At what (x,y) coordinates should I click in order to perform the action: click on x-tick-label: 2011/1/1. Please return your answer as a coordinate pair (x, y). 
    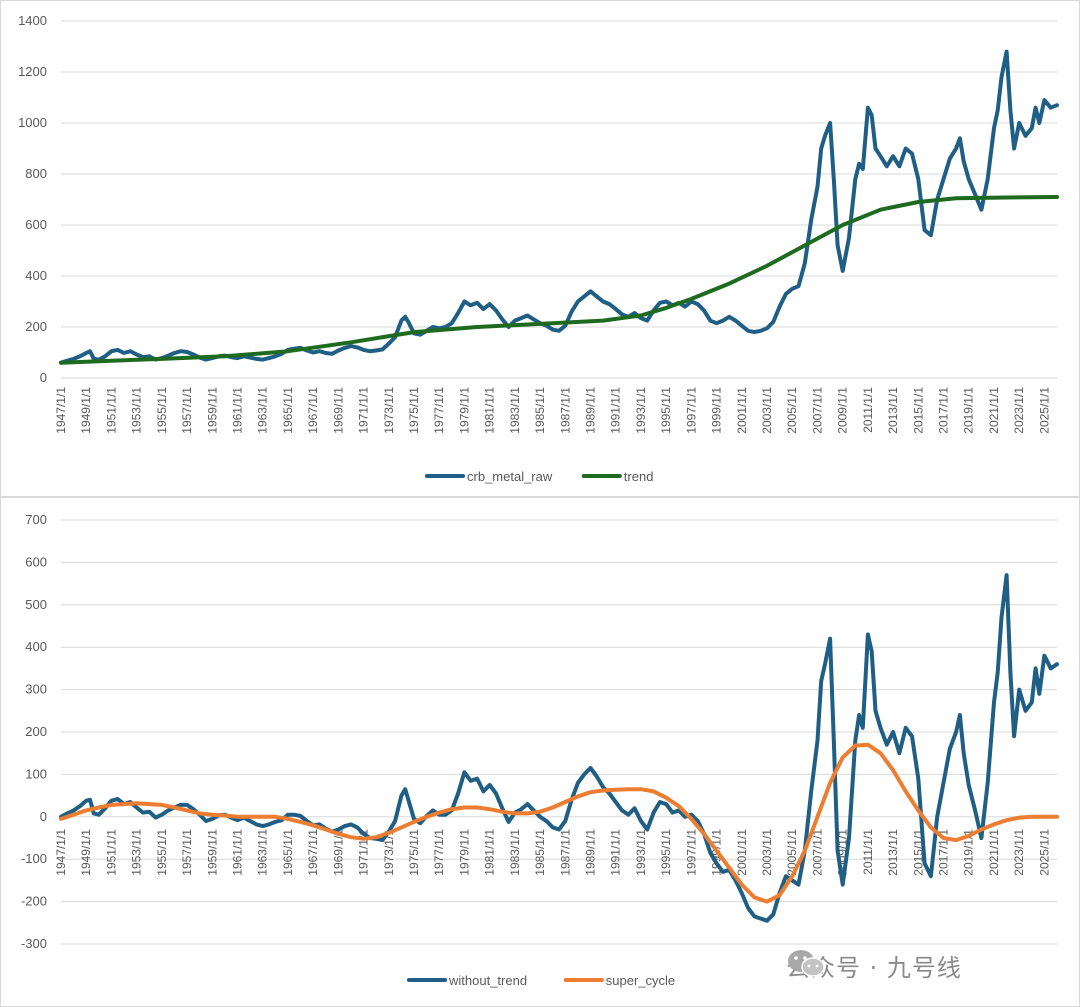
    Looking at the image, I should click on (868, 852).